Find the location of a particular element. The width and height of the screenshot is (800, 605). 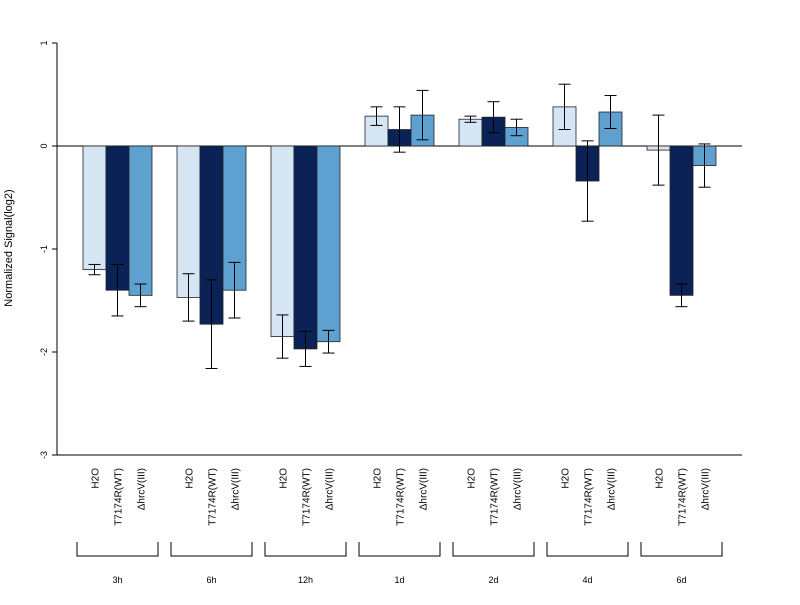

y-tick-label: -2 is located at coordinates (44, 352).